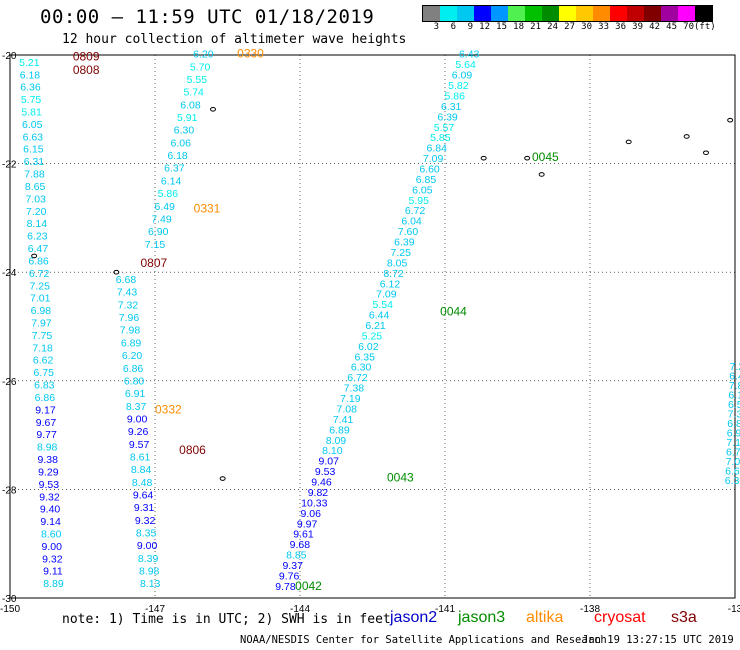 The image size is (740, 650). I want to click on wave-height-value: 8.39, so click(148, 559).